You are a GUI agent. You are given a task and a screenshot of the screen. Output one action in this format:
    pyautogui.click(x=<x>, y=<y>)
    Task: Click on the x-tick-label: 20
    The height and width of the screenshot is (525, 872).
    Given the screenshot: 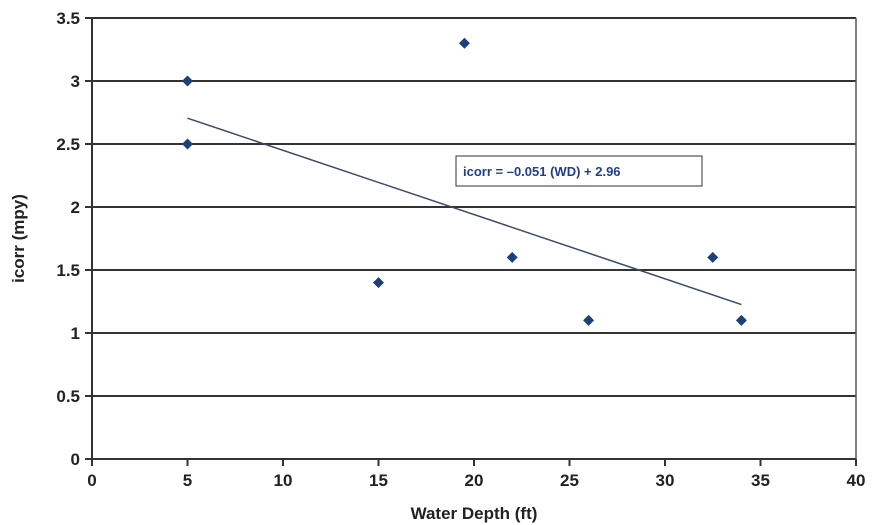 What is the action you would take?
    pyautogui.click(x=474, y=480)
    